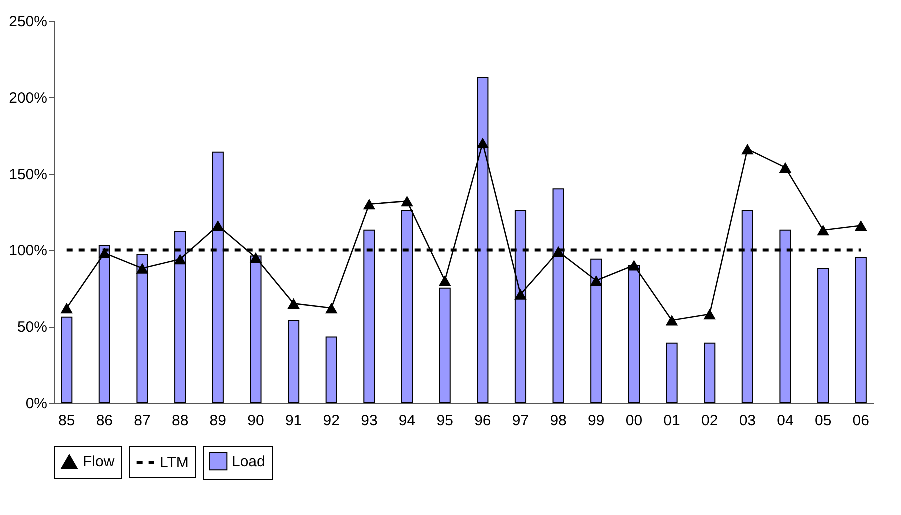  Describe the element at coordinates (28, 22) in the screenshot. I see `y-tick-label: 250%` at that location.